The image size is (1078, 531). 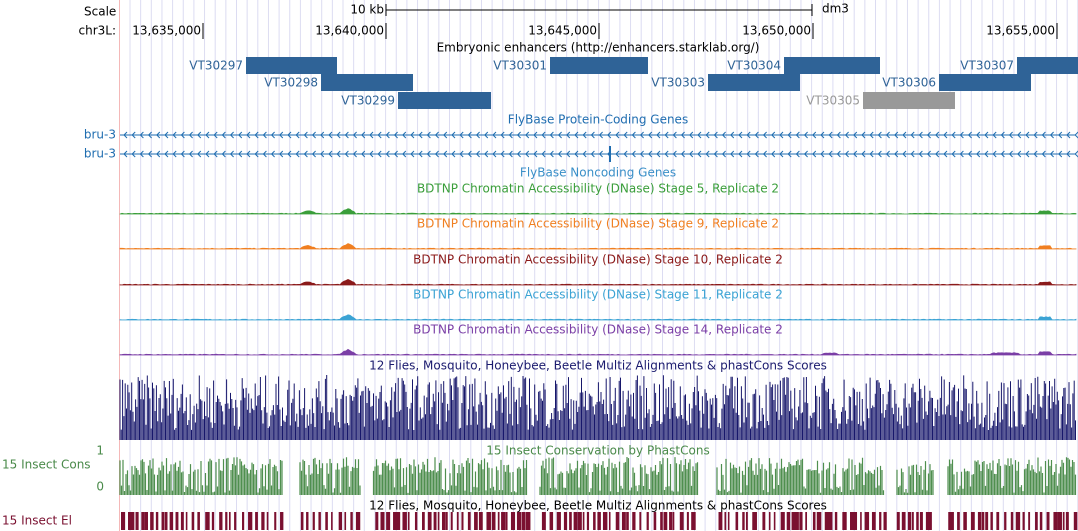 I want to click on strand-arrows, so click(x=600, y=154).